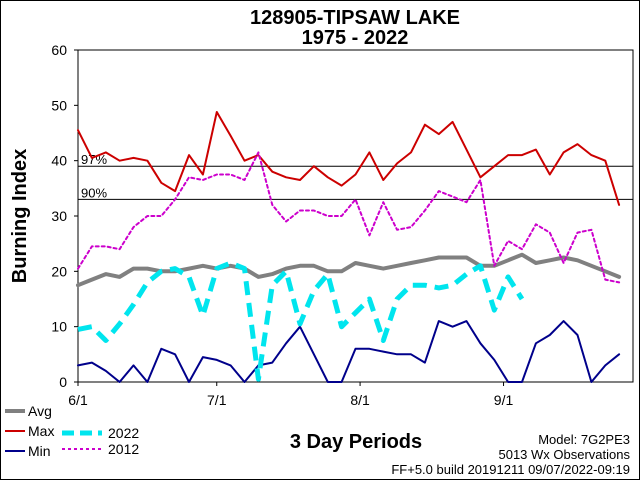 This screenshot has width=640, height=480. Describe the element at coordinates (123, 433) in the screenshot. I see `legend-label-2022: 2022` at that location.